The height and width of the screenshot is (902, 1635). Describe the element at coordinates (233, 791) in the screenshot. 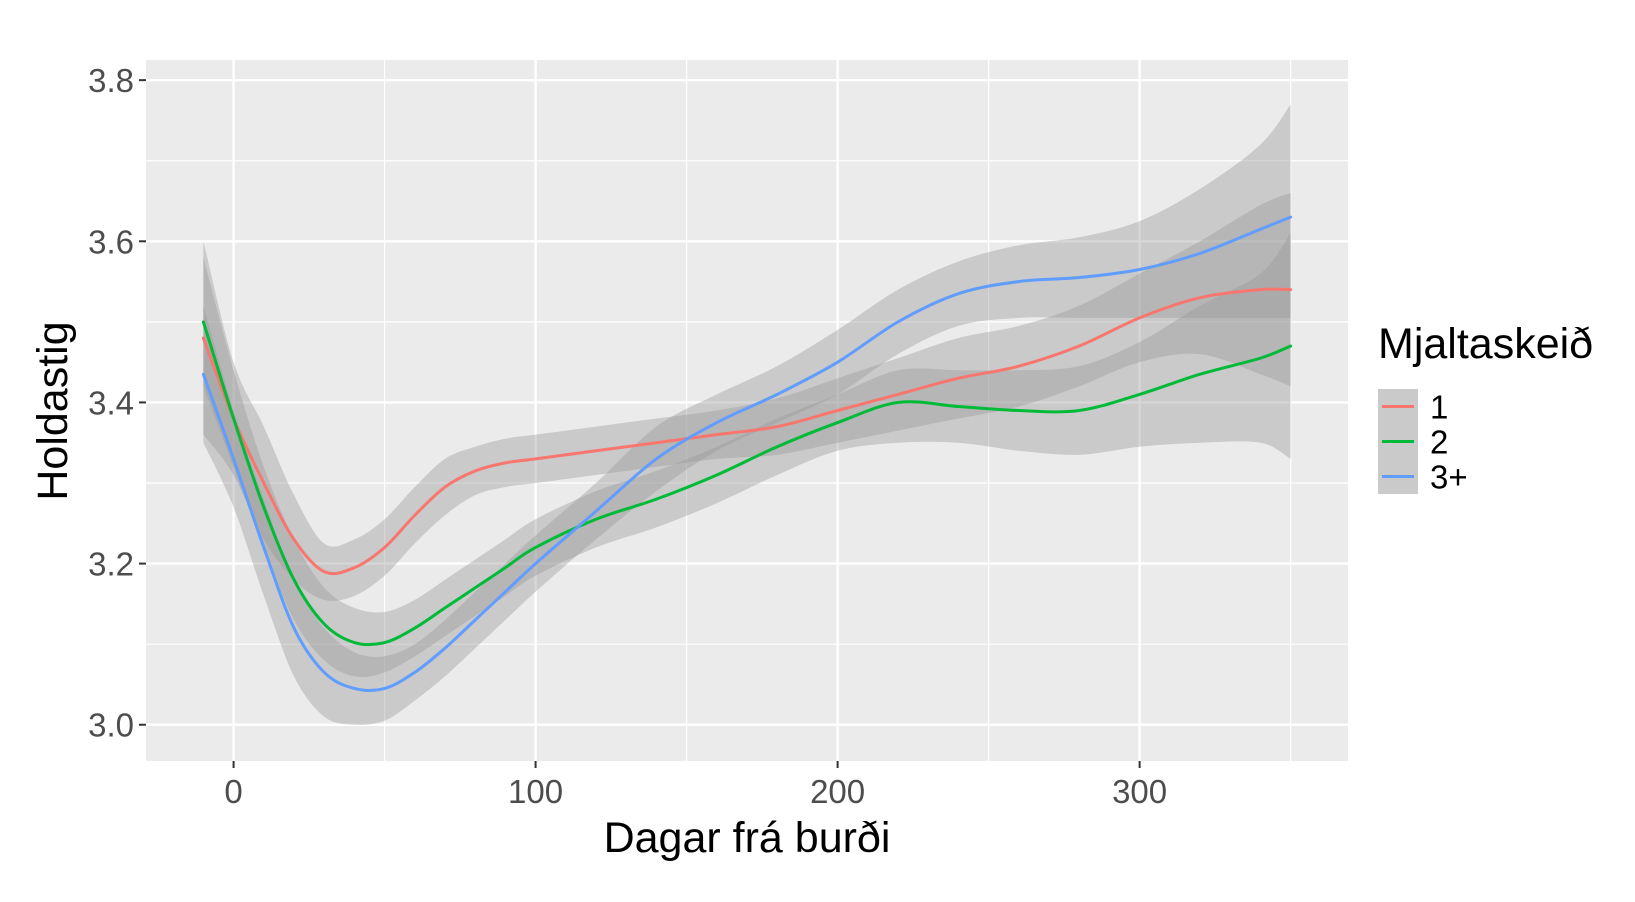

I see `x-tick-label: 0` at that location.